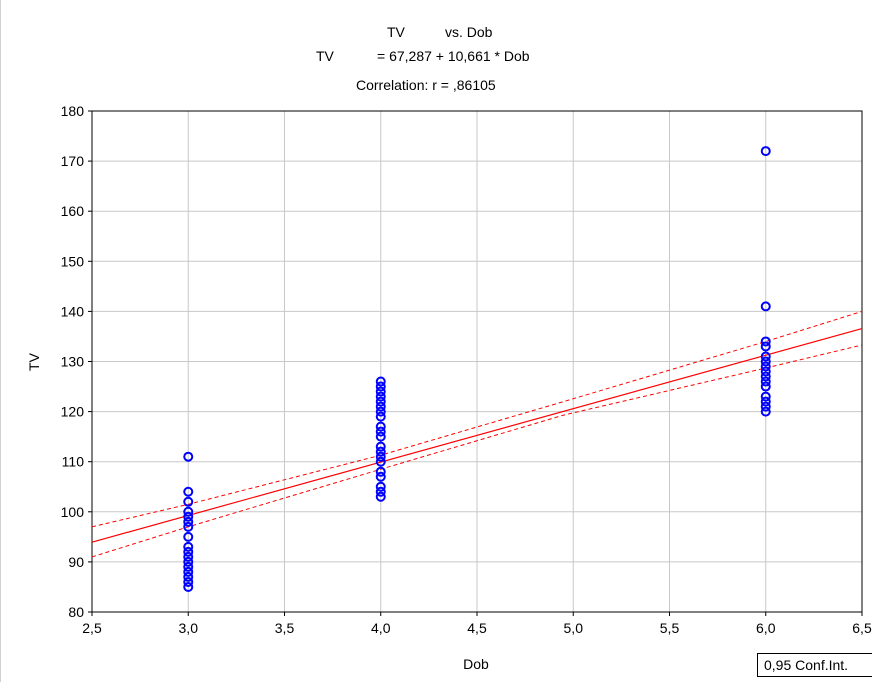 The width and height of the screenshot is (872, 682). Describe the element at coordinates (76, 612) in the screenshot. I see `y-tick-label: 80` at that location.